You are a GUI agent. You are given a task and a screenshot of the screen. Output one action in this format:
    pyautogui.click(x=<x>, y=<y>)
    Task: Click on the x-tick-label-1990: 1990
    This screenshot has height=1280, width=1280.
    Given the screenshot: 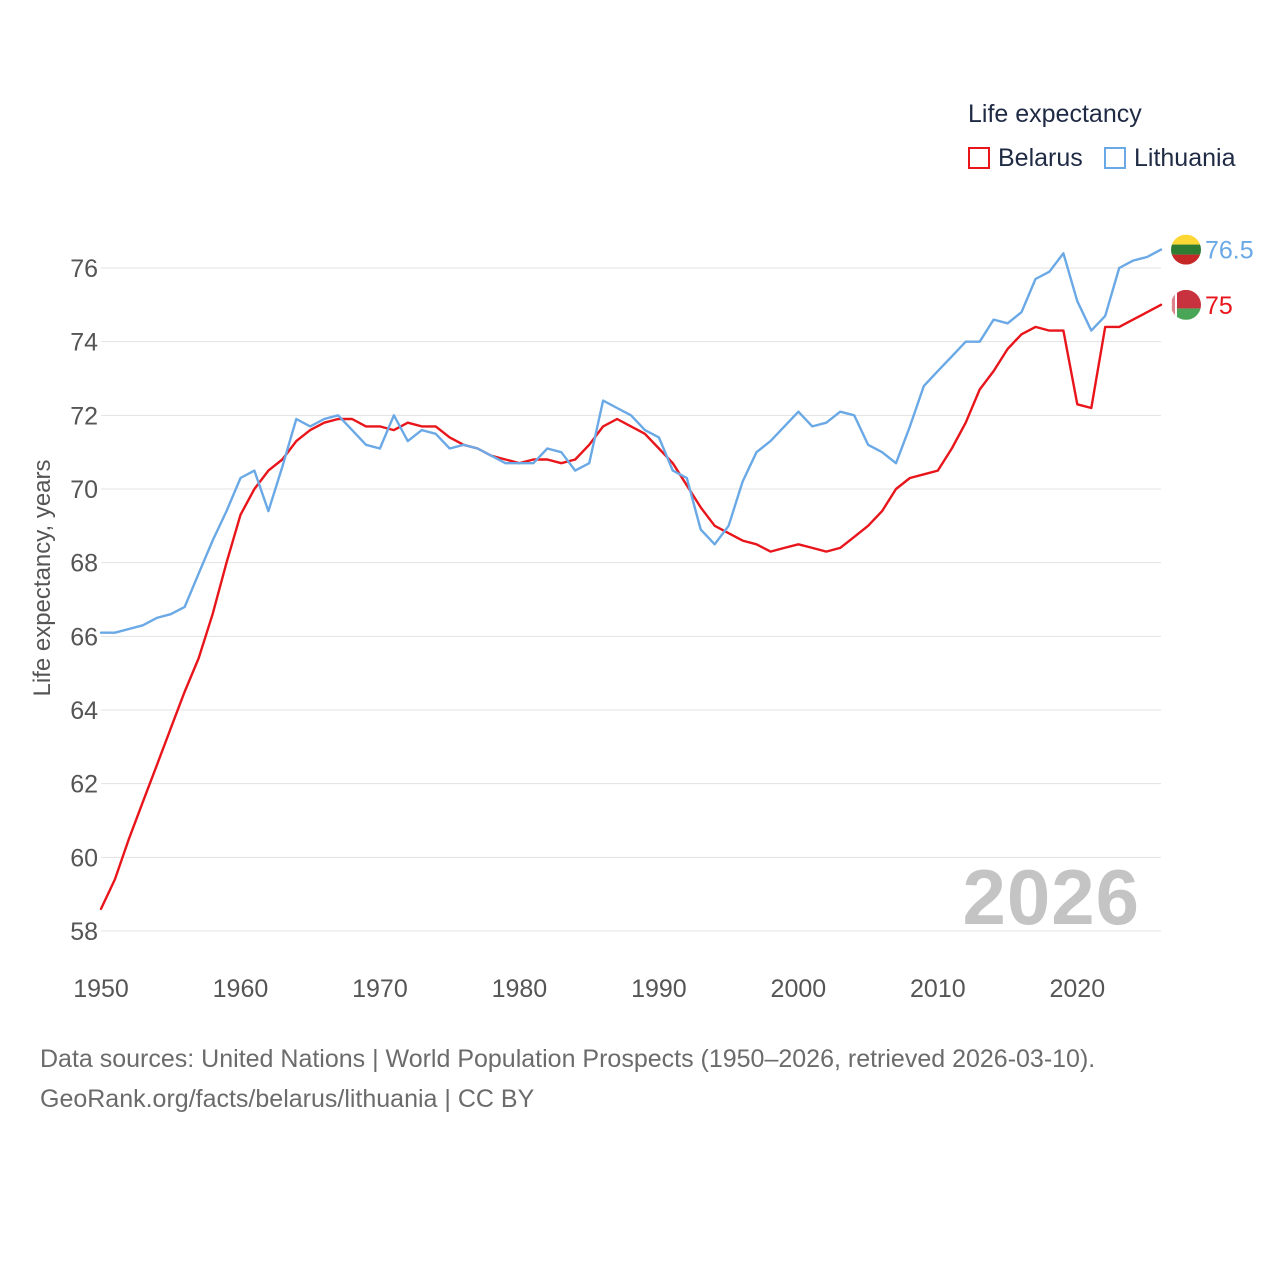 What is the action you would take?
    pyautogui.click(x=659, y=989)
    